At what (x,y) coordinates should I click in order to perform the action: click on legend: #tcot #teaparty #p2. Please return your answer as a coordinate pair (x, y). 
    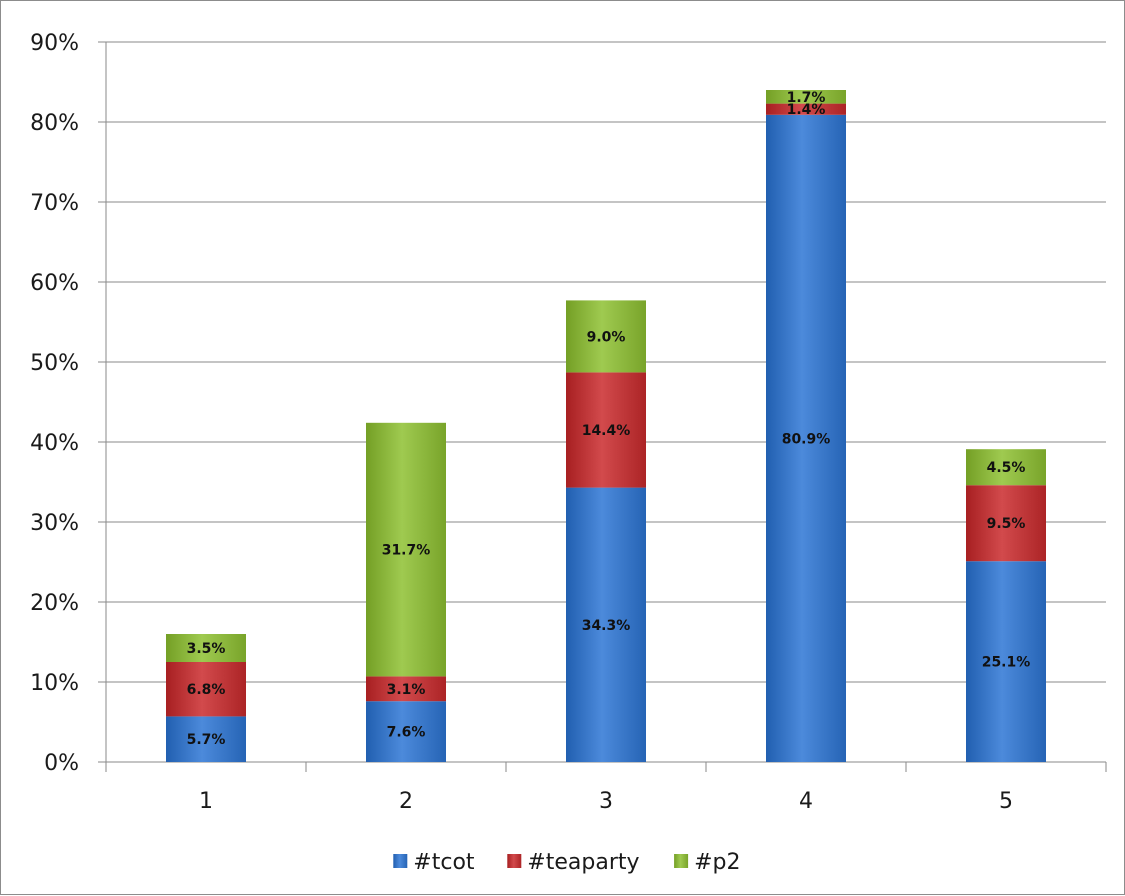
    Looking at the image, I should click on (567, 862).